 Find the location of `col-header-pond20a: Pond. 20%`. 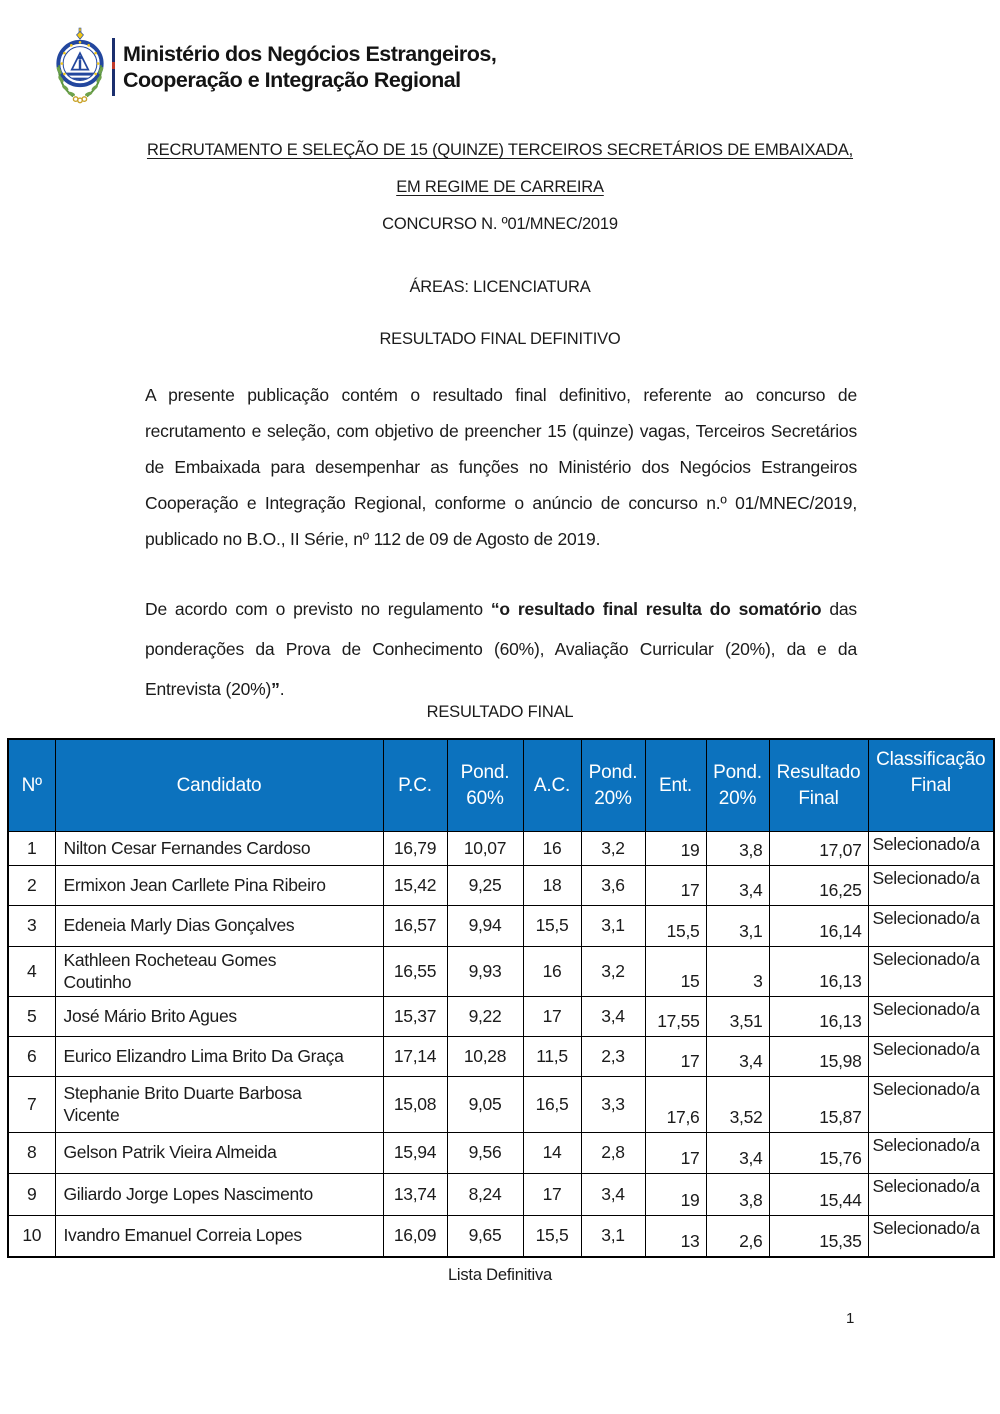

col-header-pond20a: Pond. 20% is located at coordinates (613, 785).